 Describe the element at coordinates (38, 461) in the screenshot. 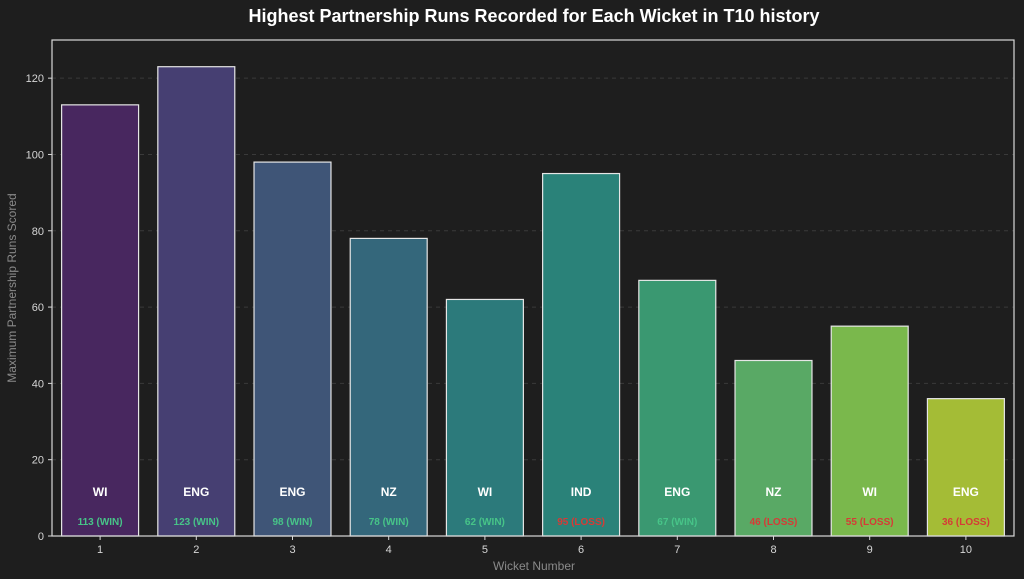

I see `y-tick-label: 20` at that location.